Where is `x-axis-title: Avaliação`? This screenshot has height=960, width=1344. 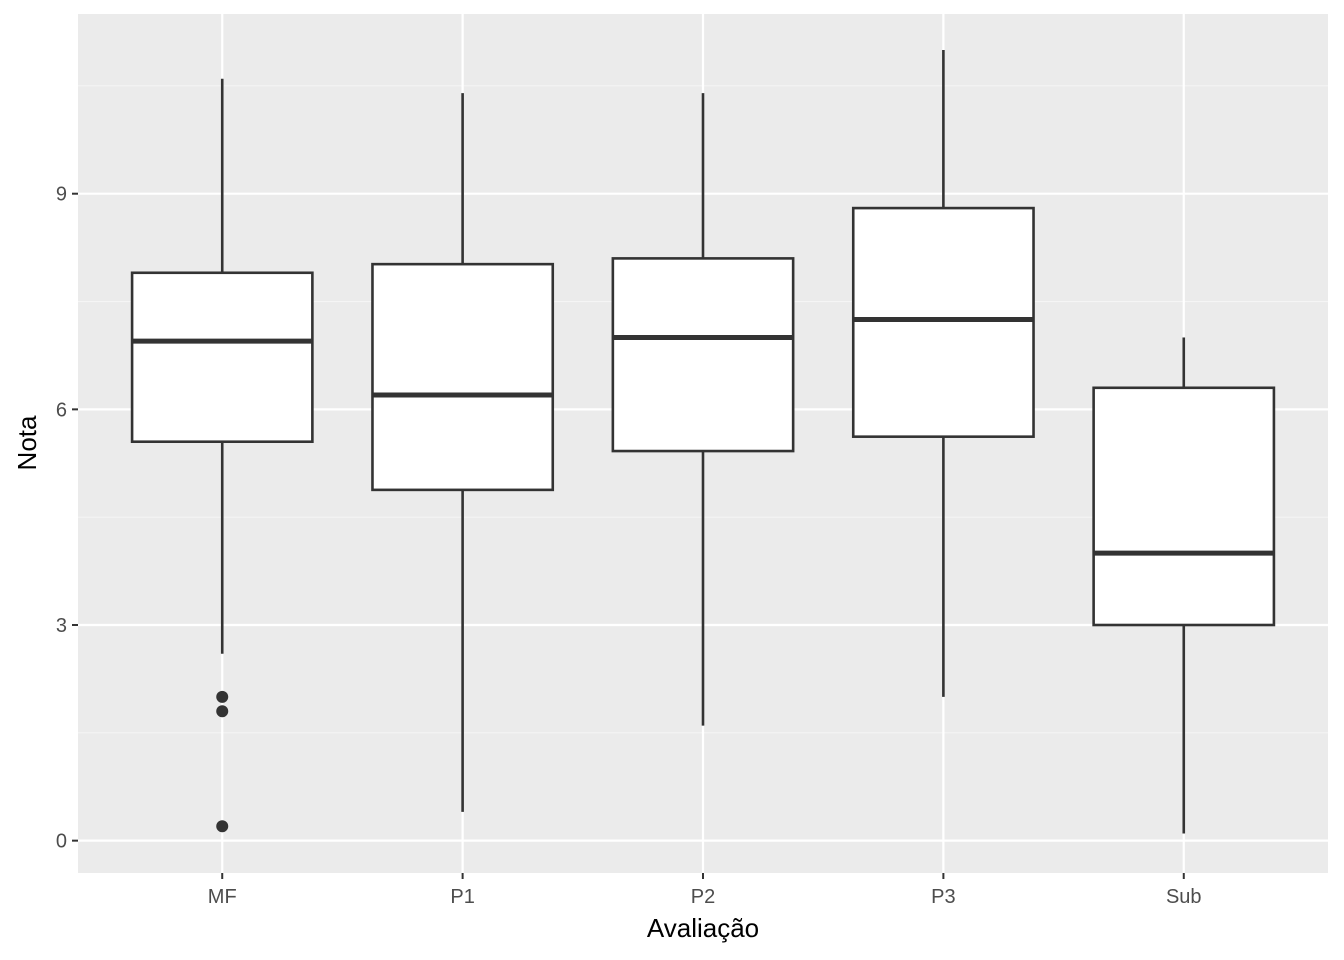
x-axis-title: Avaliação is located at coordinates (703, 928).